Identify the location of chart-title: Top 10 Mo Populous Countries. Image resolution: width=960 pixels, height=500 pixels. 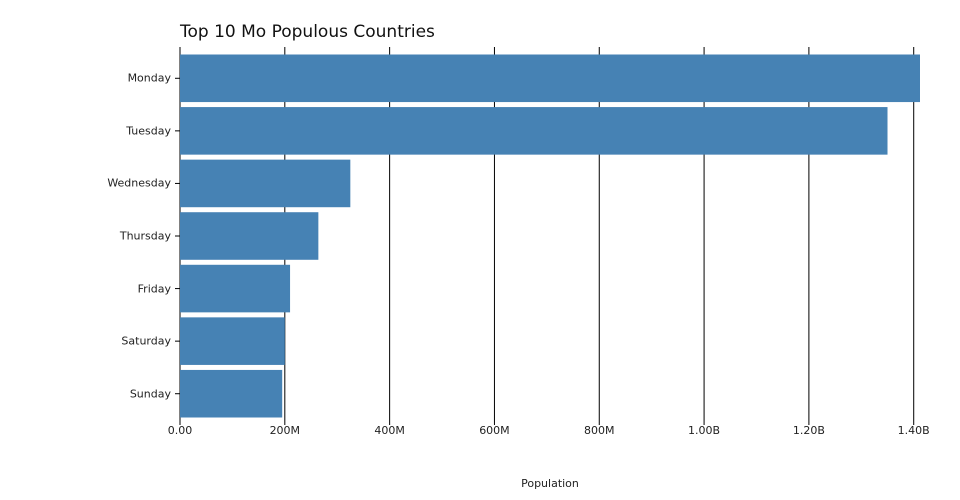
(307, 32).